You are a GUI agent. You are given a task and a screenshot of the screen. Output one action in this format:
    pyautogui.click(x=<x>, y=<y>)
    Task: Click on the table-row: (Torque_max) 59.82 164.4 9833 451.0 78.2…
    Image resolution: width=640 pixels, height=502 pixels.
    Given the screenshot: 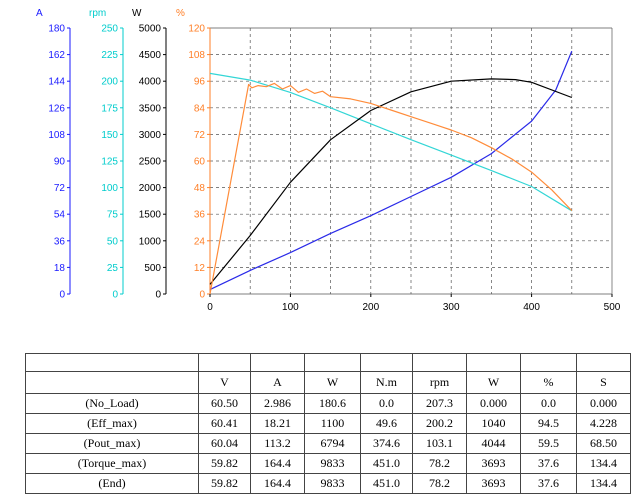 What is the action you would take?
    pyautogui.click(x=328, y=463)
    